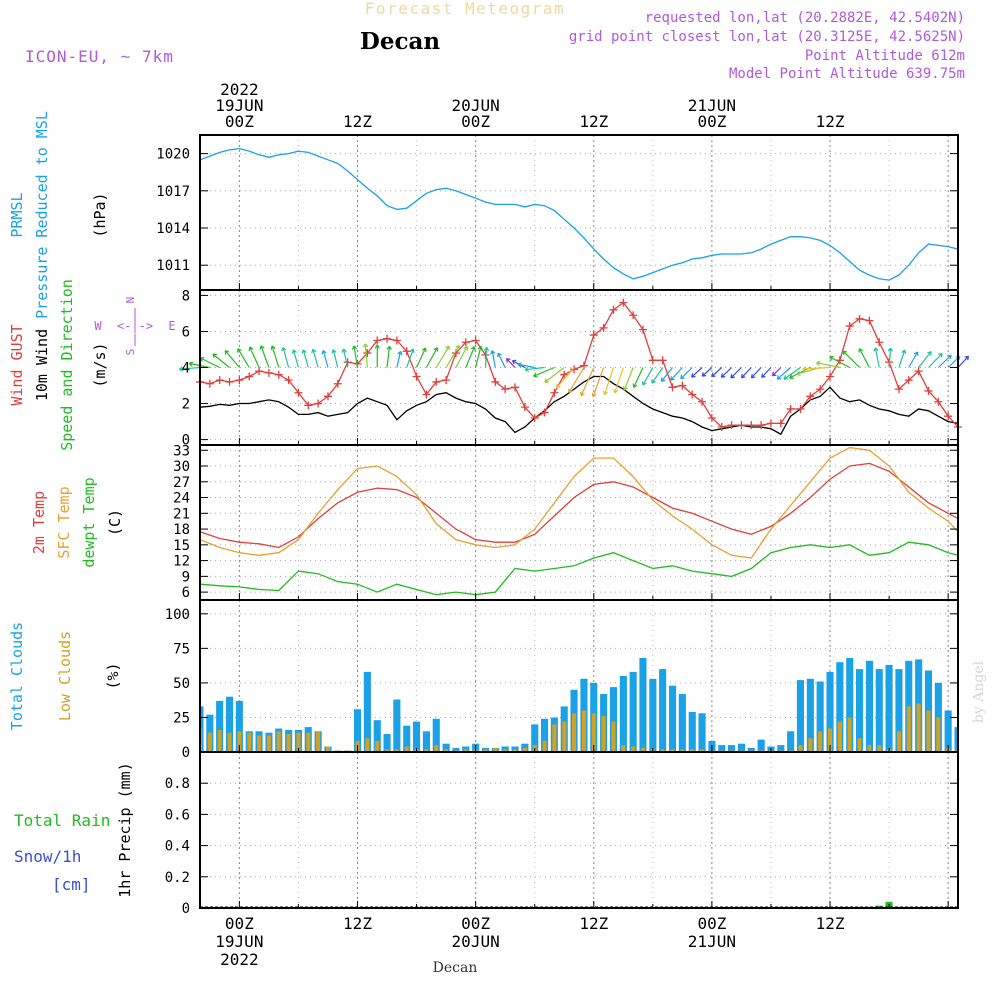 The image size is (1000, 1000). I want to click on compass-south: S, so click(130, 352).